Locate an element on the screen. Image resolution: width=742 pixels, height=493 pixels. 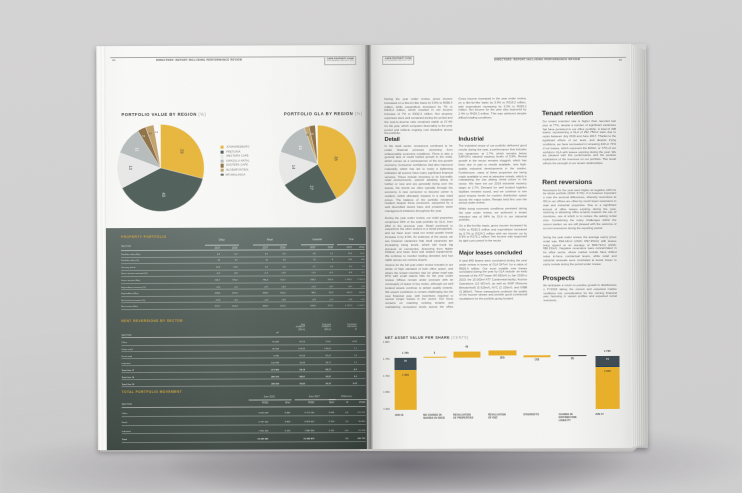
svg-text: 29 is located at coordinates (181, 150).